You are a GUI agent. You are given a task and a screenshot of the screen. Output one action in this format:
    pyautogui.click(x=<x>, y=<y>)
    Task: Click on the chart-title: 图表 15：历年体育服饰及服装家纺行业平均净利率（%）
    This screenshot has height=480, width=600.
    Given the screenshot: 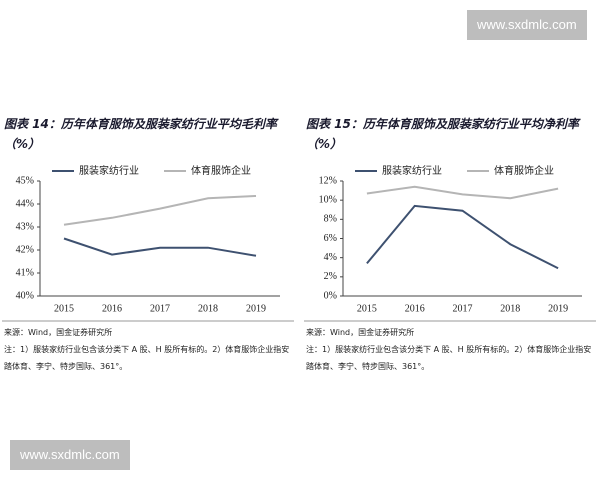 What is the action you would take?
    pyautogui.click(x=442, y=134)
    